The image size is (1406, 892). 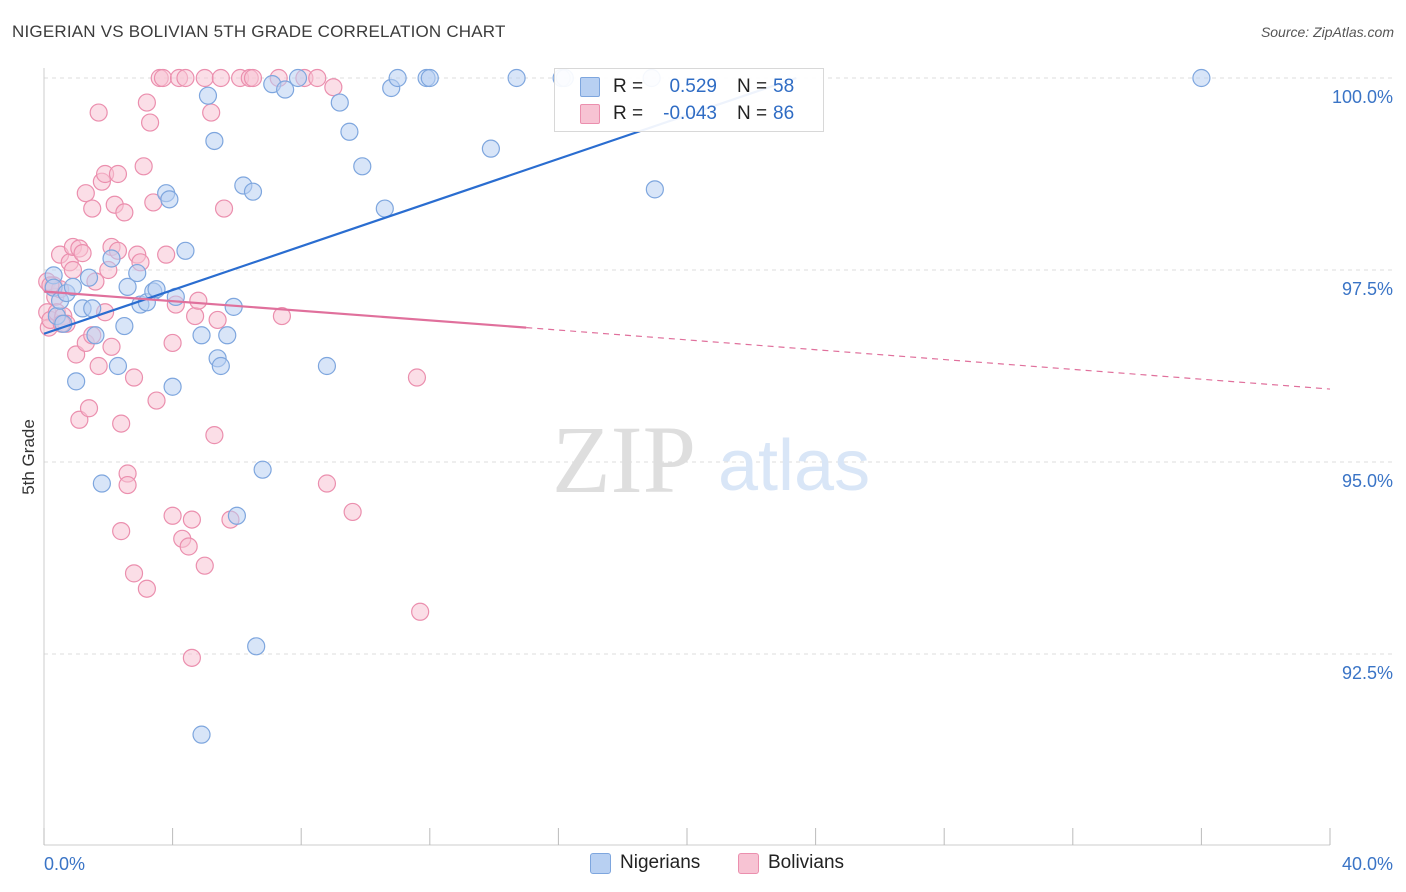 What do you see at coordinates (590, 87) in the screenshot?
I see `nigerians-swatch` at bounding box center [590, 87].